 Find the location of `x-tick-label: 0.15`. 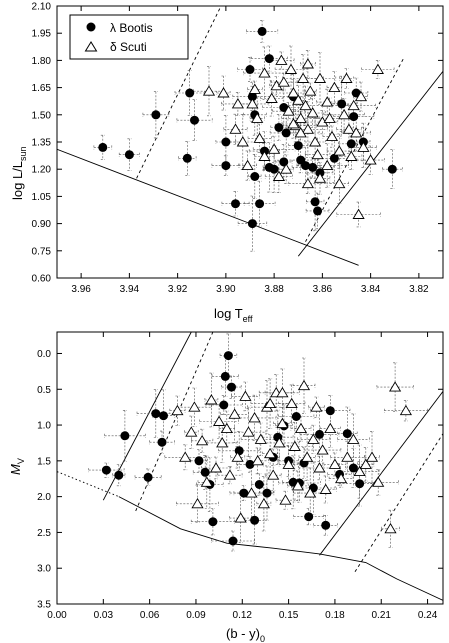

x-tick-label: 0.15 is located at coordinates (289, 615).